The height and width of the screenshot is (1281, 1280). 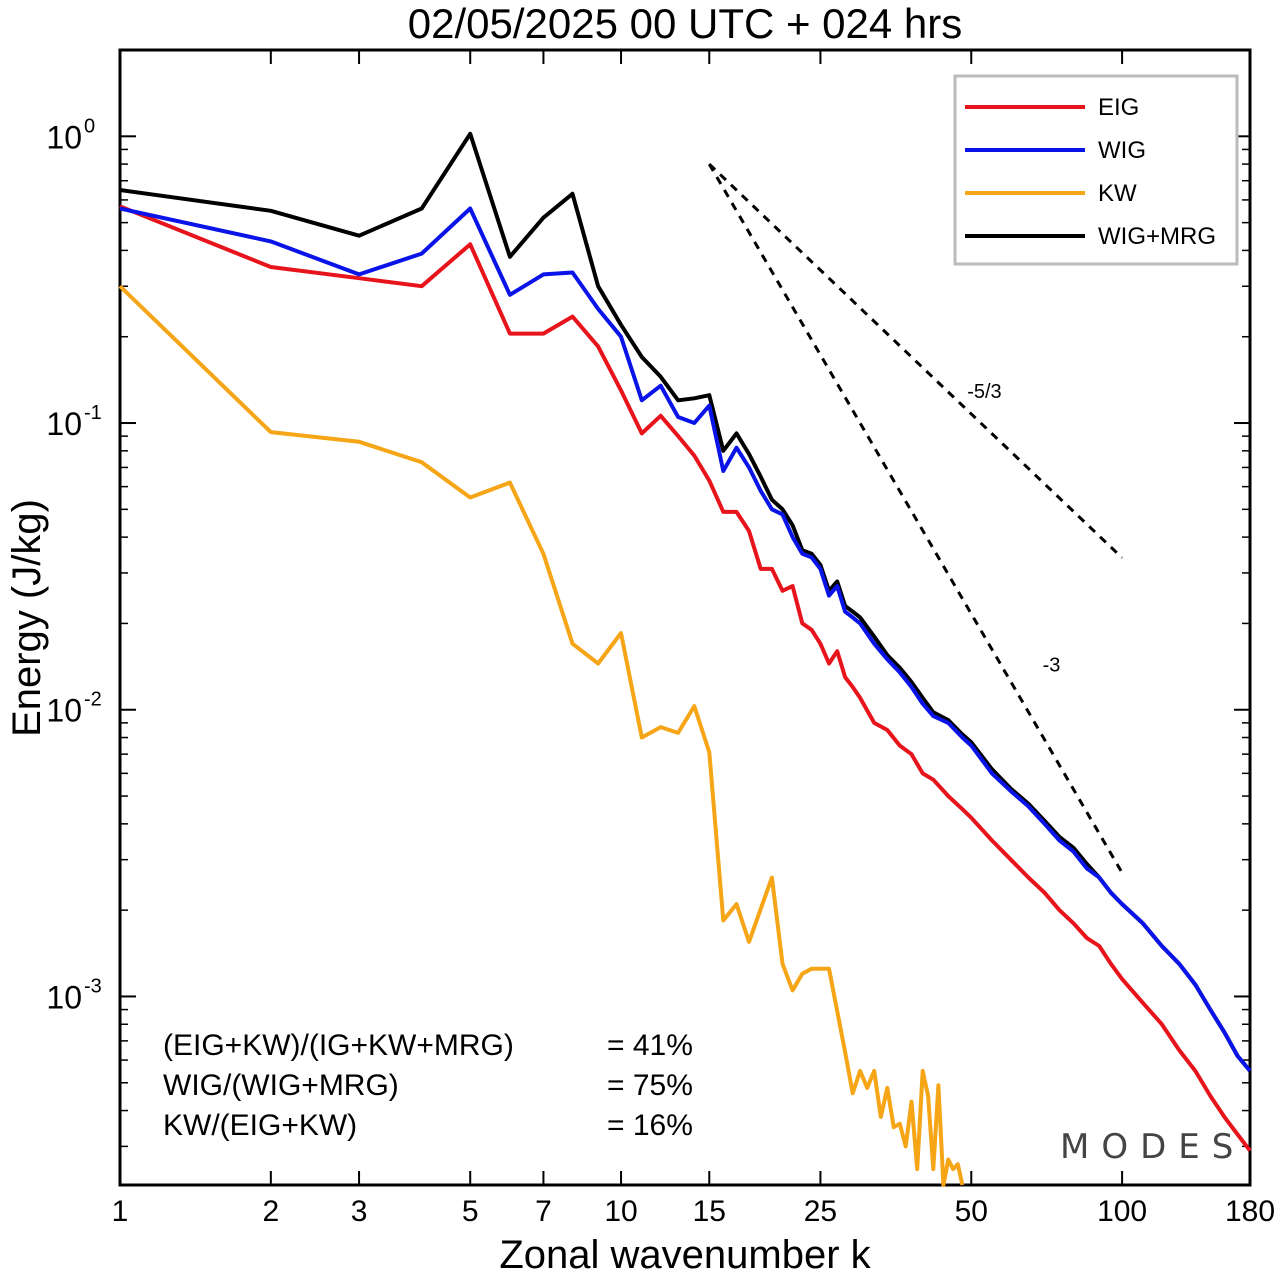 I want to click on reference-line-label-1: -3, so click(x=1052, y=665).